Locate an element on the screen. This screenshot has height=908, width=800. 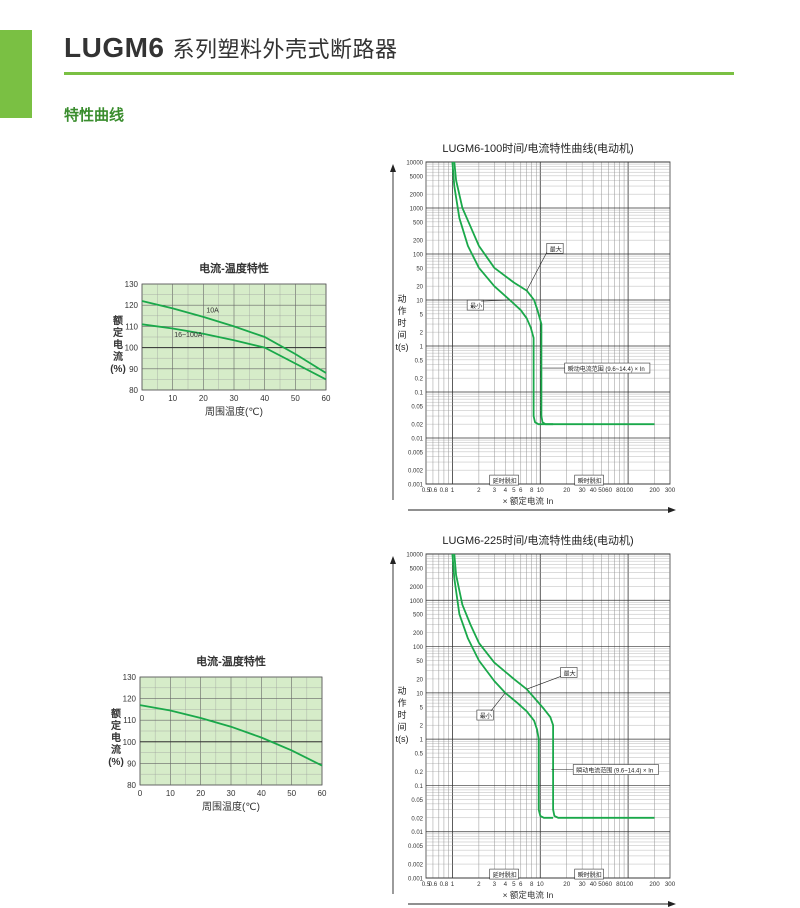
x-tick-label: 60 is located at coordinates (326, 398).